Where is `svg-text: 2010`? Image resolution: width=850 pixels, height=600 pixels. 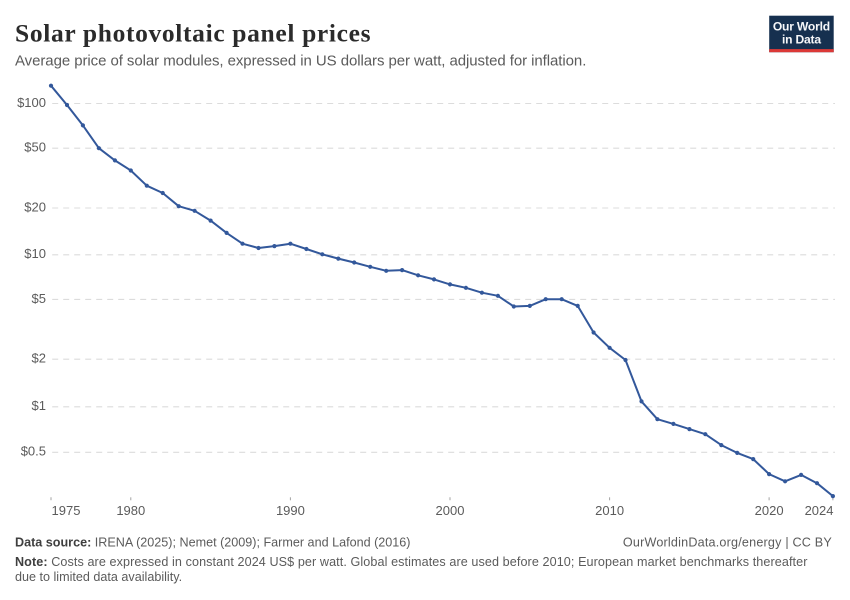 svg-text: 2010 is located at coordinates (609, 510).